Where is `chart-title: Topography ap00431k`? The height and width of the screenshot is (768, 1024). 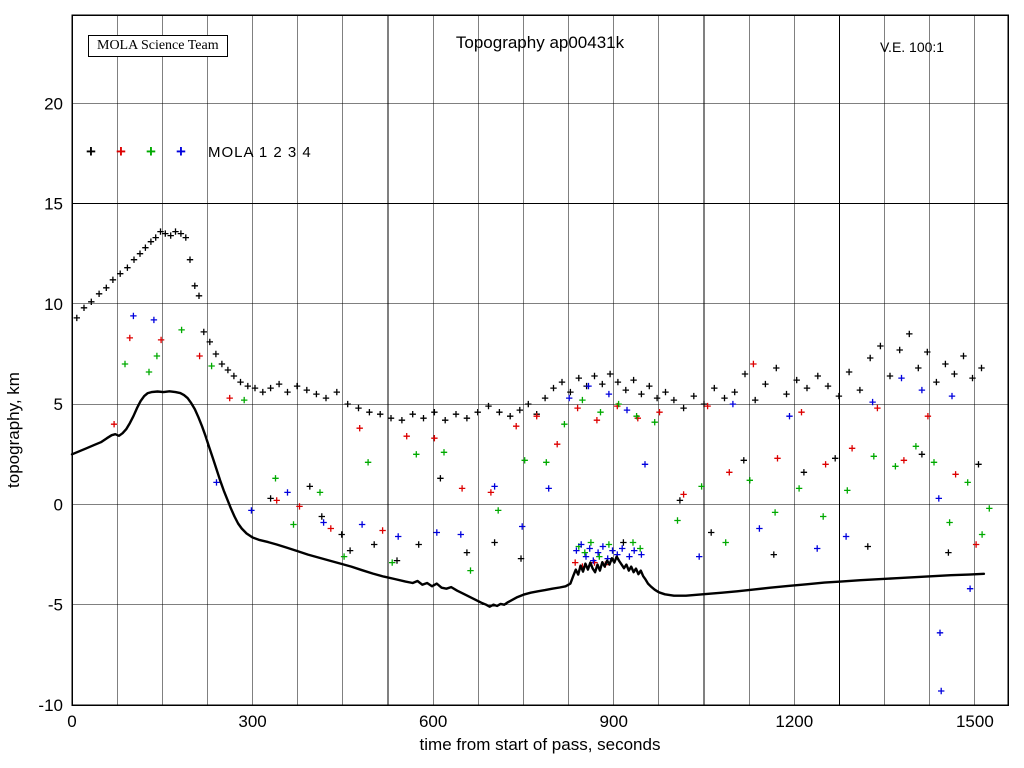 chart-title: Topography ap00431k is located at coordinates (540, 42).